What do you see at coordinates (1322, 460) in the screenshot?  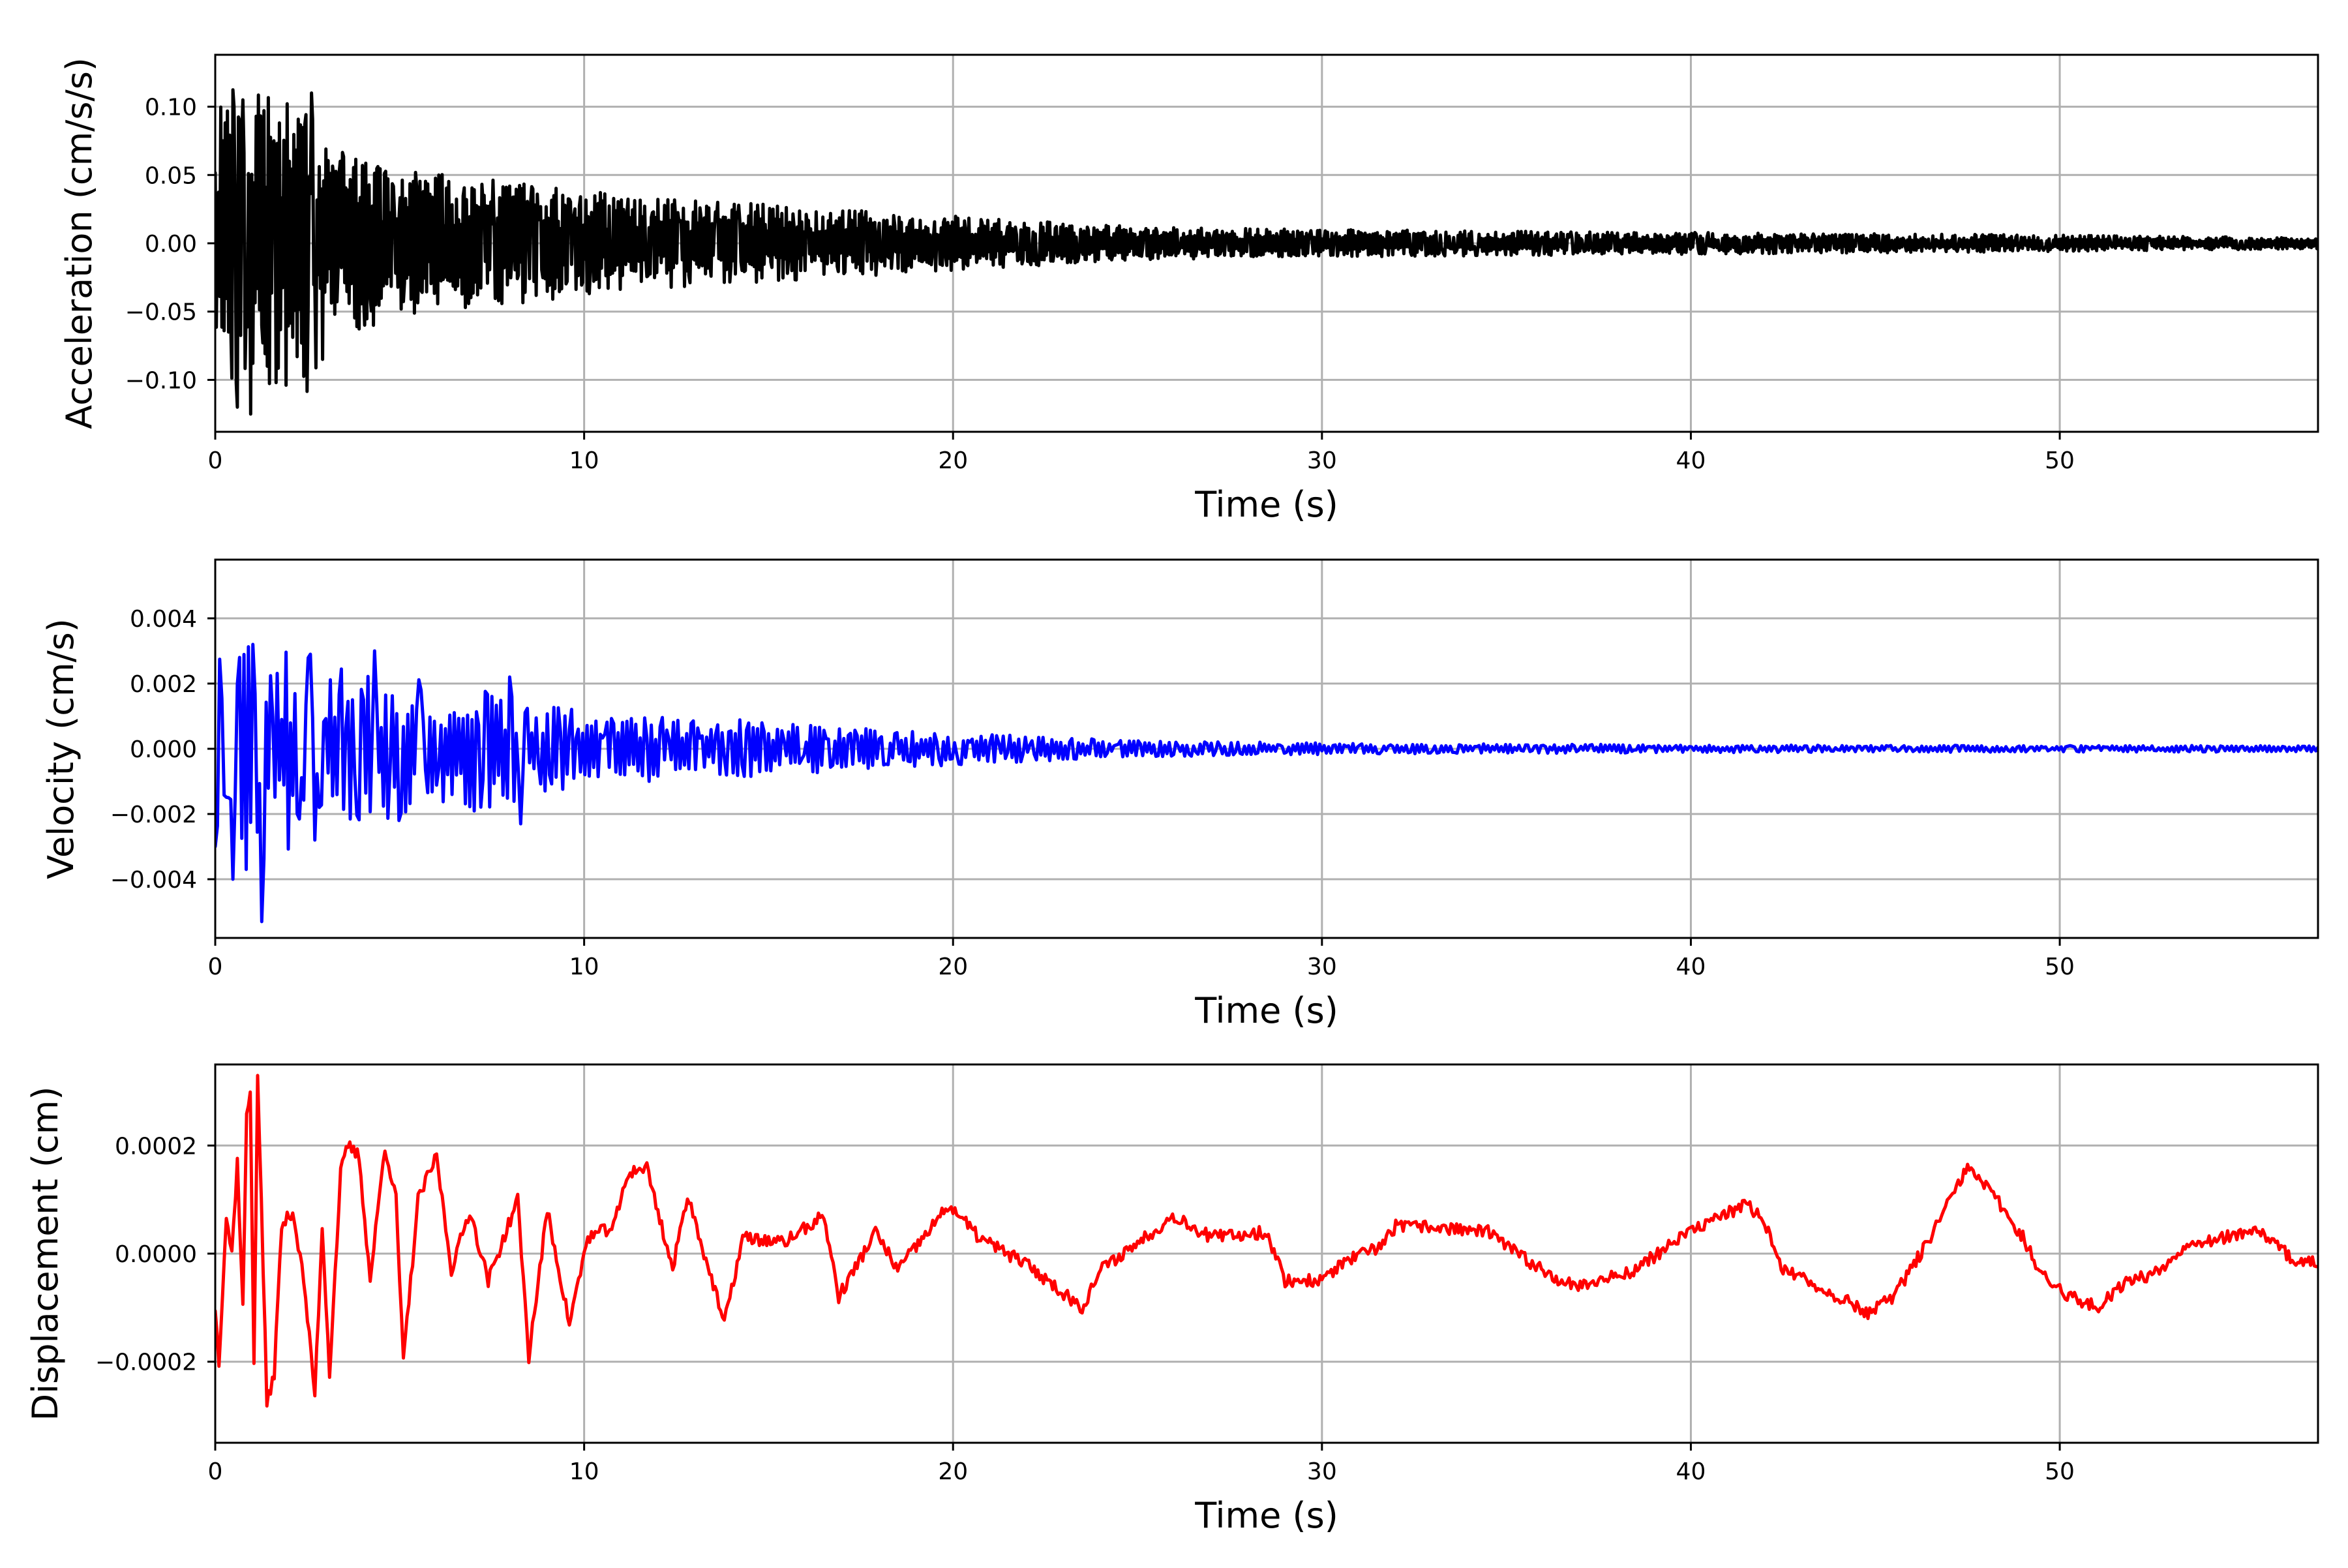 I see `acceleration-xtick-label-3: 30` at bounding box center [1322, 460].